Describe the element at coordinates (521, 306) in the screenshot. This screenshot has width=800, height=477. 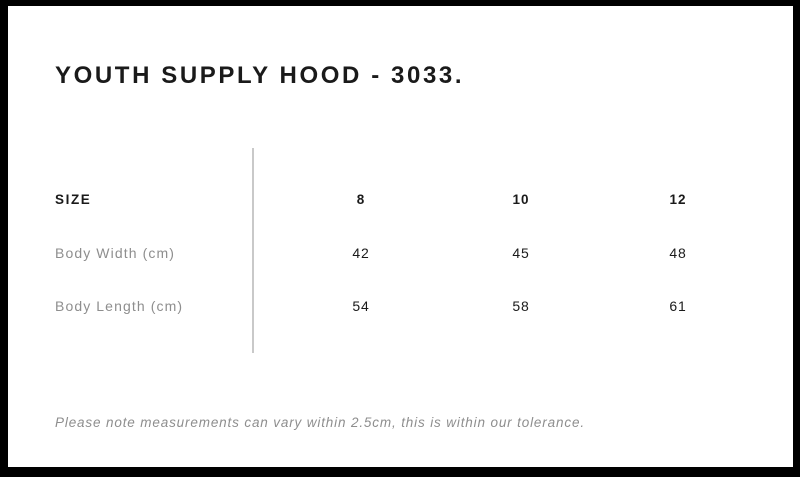
I see `cell-body-length-size-10: 58` at that location.